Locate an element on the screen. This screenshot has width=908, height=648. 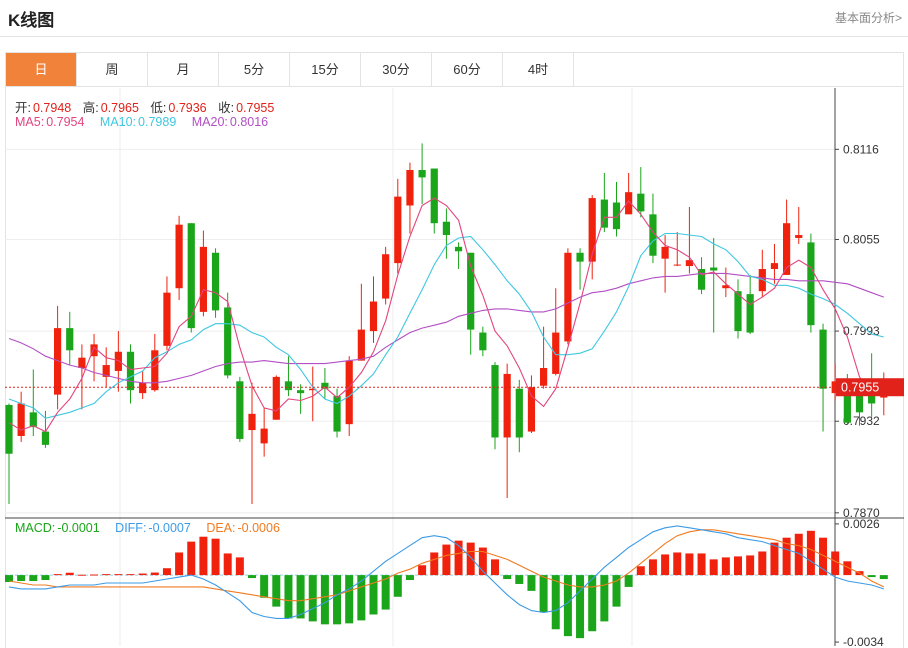
tab-month: 月 is located at coordinates (183, 69).